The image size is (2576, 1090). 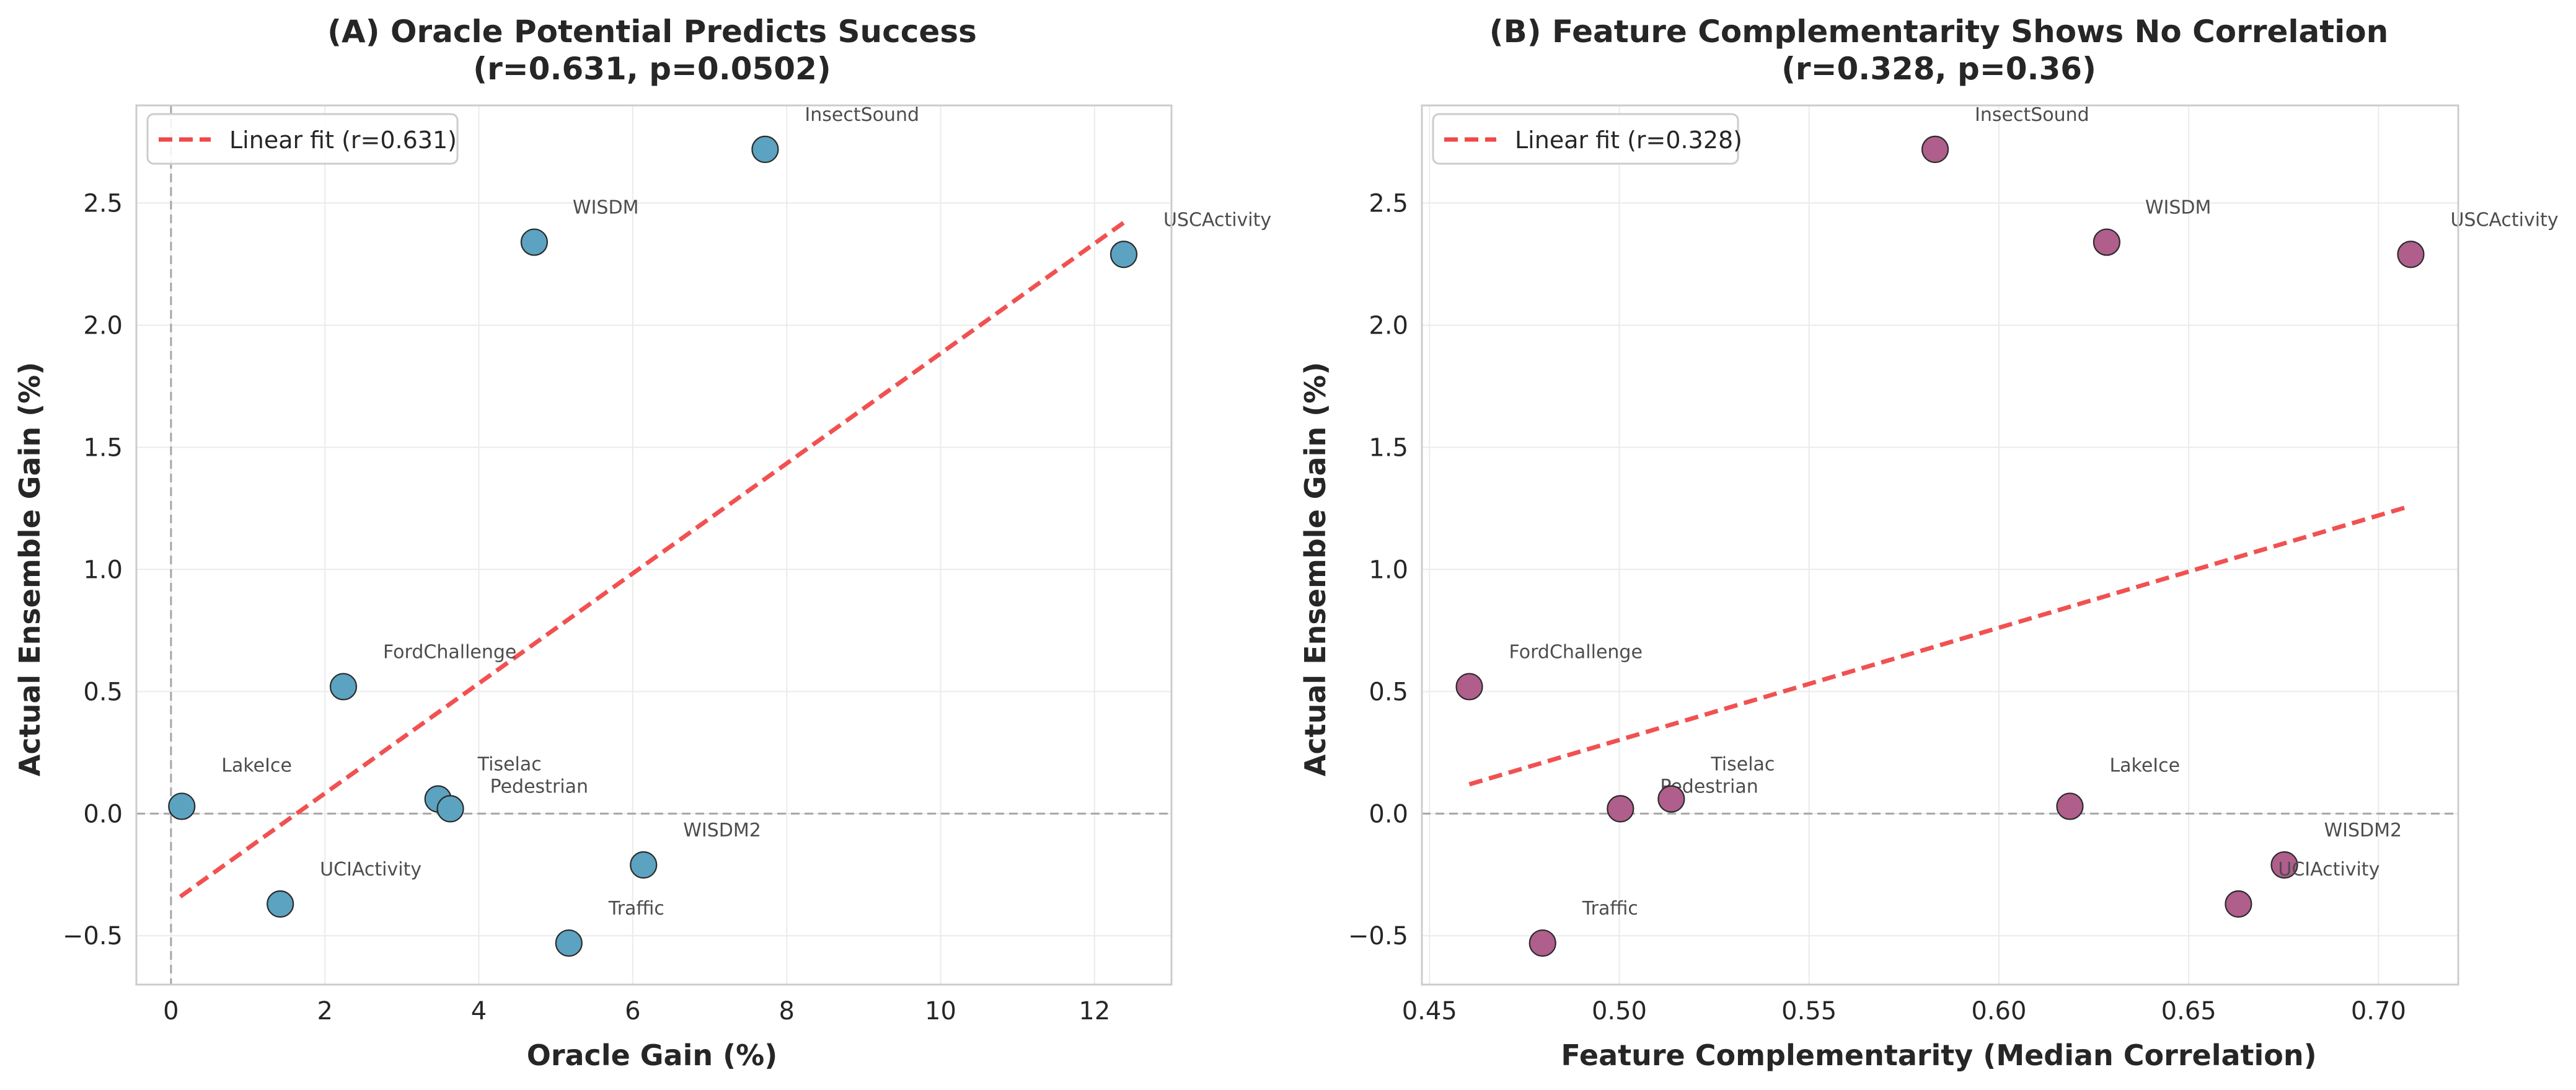 What do you see at coordinates (1742, 765) in the screenshot?
I see `panel-b-point-label-tiselac: Tiselac` at bounding box center [1742, 765].